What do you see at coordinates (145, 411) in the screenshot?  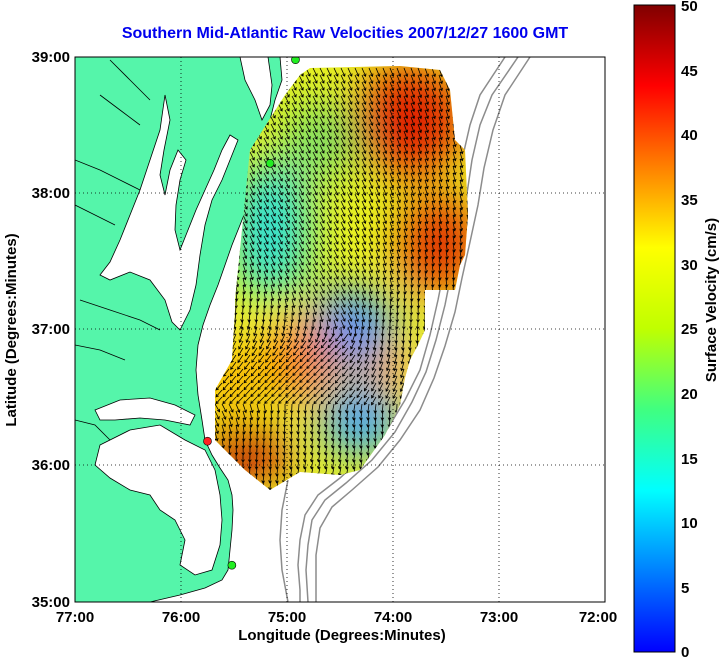 I see `albemarle-sound` at bounding box center [145, 411].